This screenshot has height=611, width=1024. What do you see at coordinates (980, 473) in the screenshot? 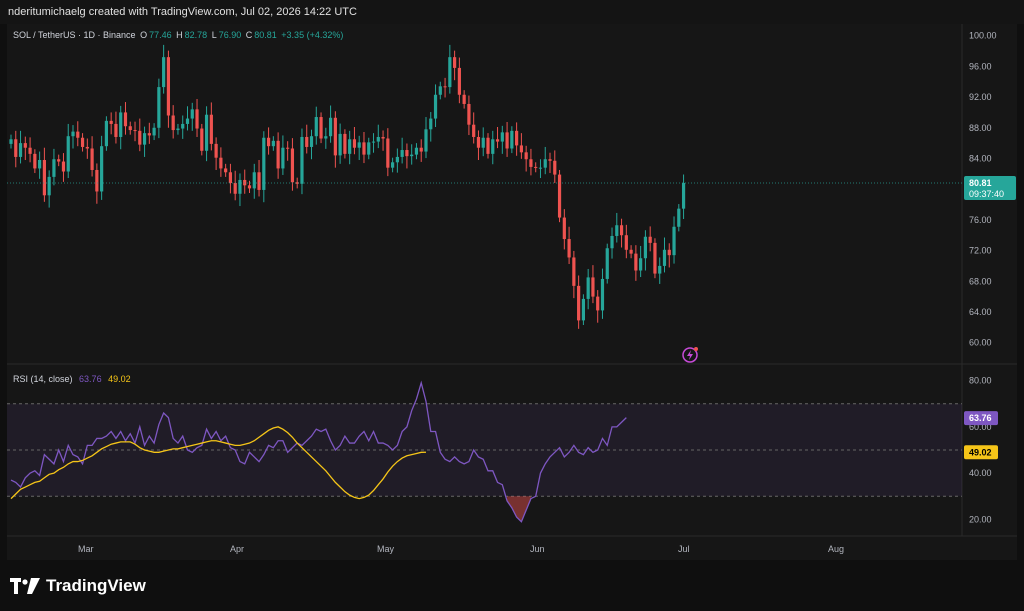
I see `rsi-tick-label: 40.00` at bounding box center [980, 473].